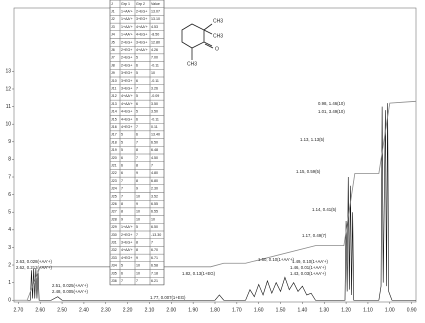 Image resolution: width=425 pixels, height=323 pixels. What do you see at coordinates (113, 65) in the screenshot?
I see `table-text: J8` at bounding box center [113, 65].